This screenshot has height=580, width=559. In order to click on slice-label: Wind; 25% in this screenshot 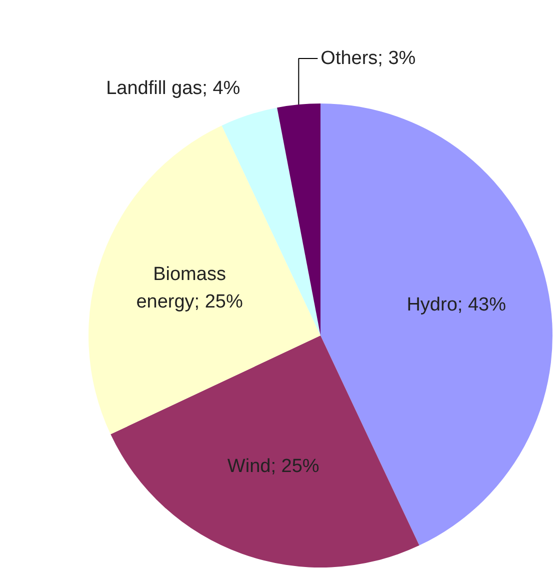, I will do `click(273, 466)`.